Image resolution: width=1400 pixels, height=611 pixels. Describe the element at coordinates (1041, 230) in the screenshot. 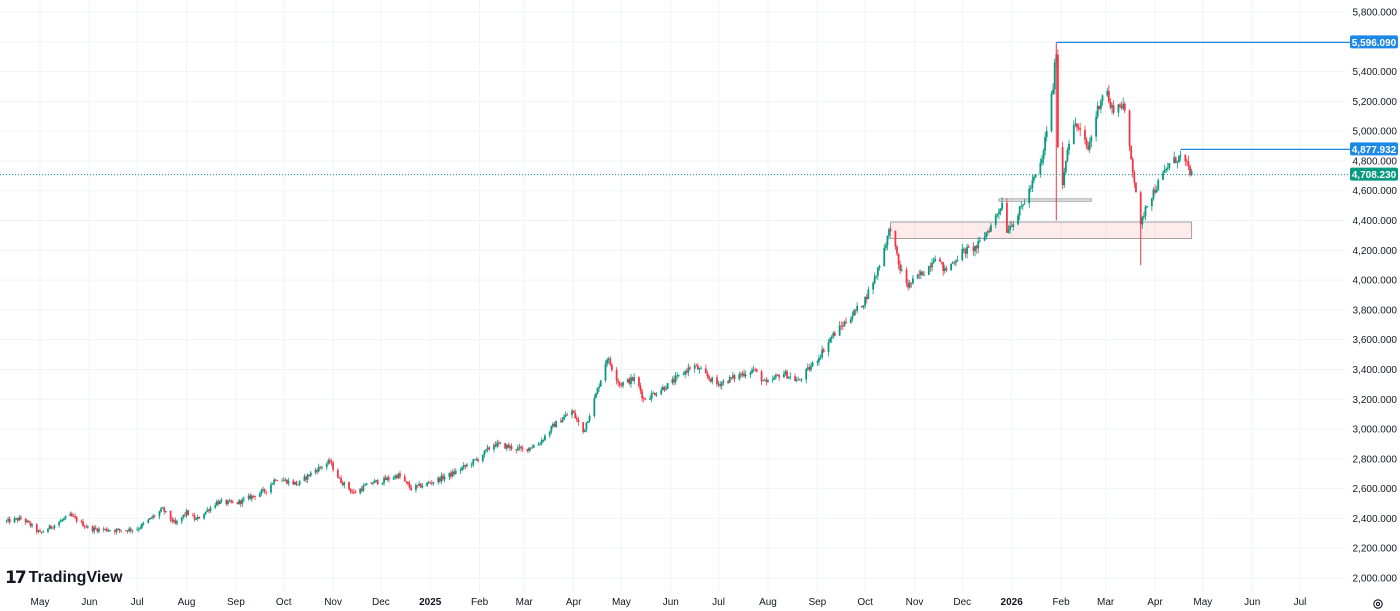

I see `zone-rect` at that location.